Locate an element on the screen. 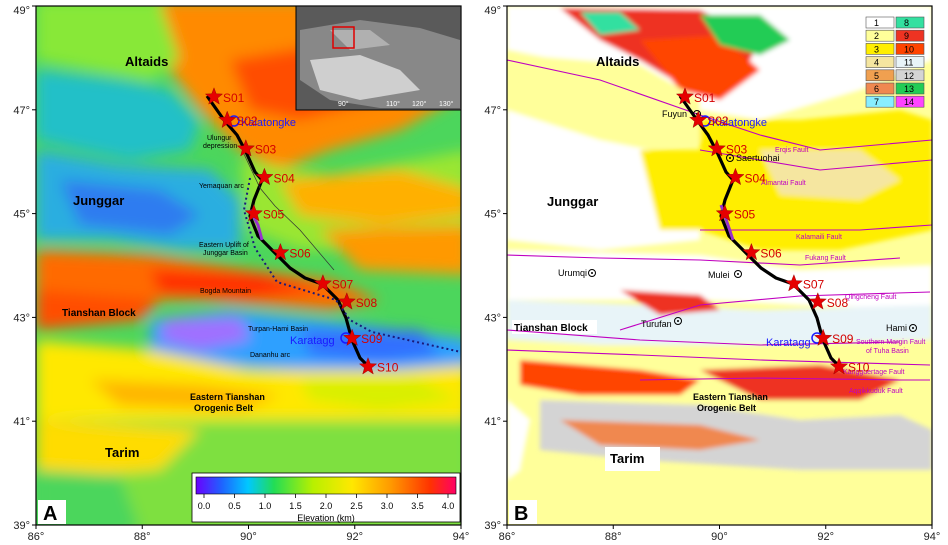 This screenshot has width=948, height=545. colorbar-tick-label: 2.5 is located at coordinates (356, 506).